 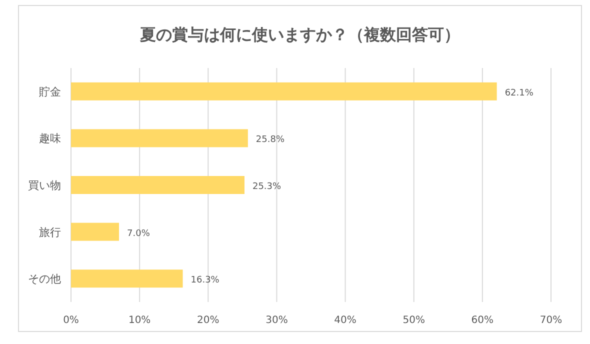 I want to click on data-label: 25.3%, so click(x=267, y=187).